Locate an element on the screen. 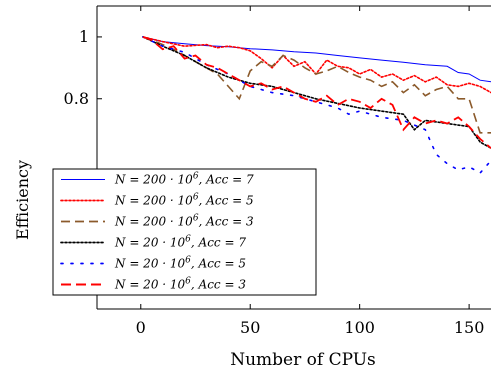 Image resolution: width=491 pixels, height=383 pixels. legend-label-2: N = 200 · 106, Acc = 5 is located at coordinates (184, 200).